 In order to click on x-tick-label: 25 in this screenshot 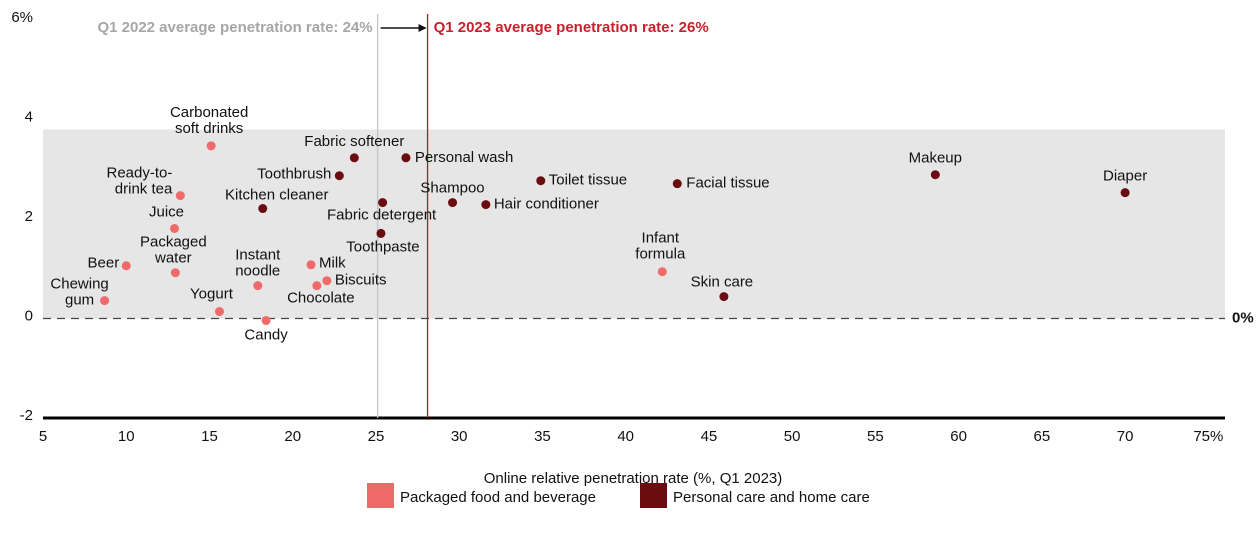, I will do `click(376, 436)`.